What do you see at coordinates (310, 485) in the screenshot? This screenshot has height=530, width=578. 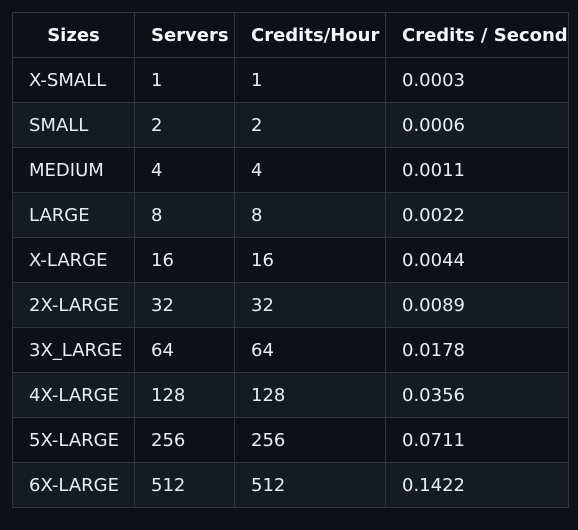 I see `cell-credits-hour: 512` at bounding box center [310, 485].